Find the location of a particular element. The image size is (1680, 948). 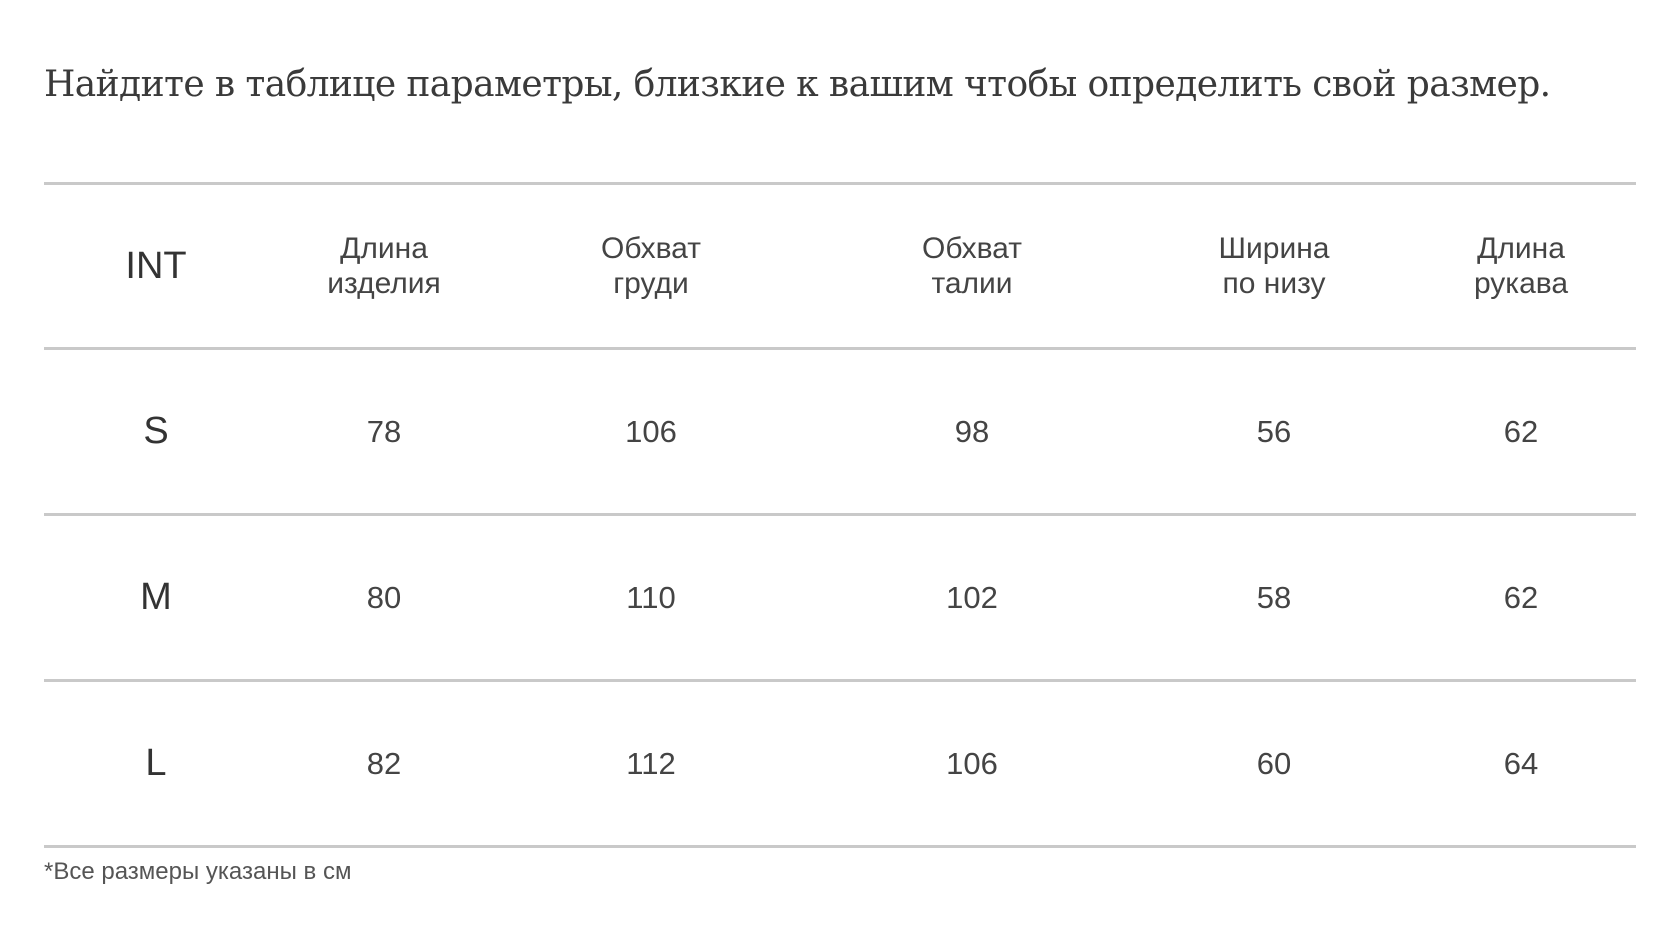

header-chest: Обхват груди is located at coordinates (651, 266).